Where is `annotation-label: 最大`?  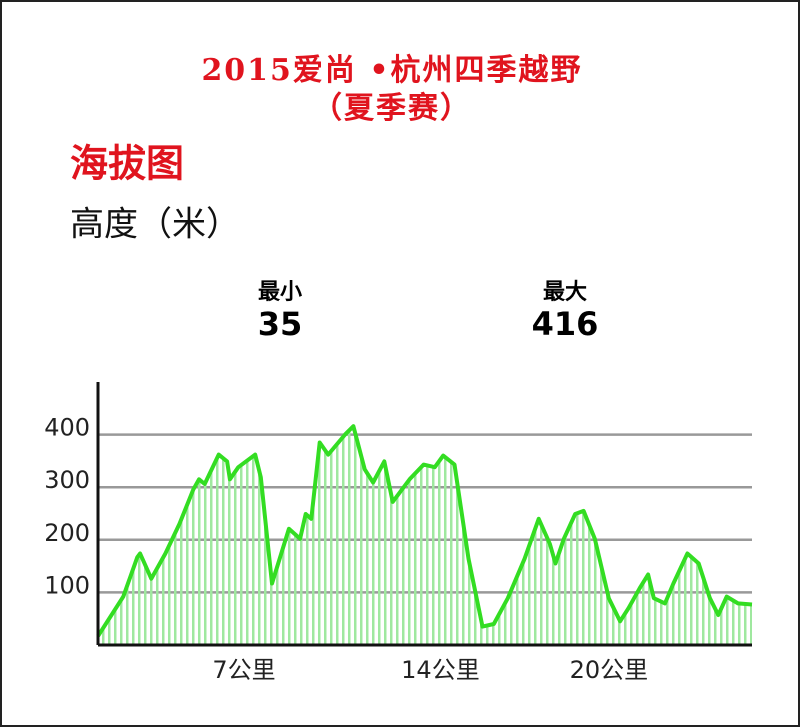 annotation-label: 最大 is located at coordinates (565, 292).